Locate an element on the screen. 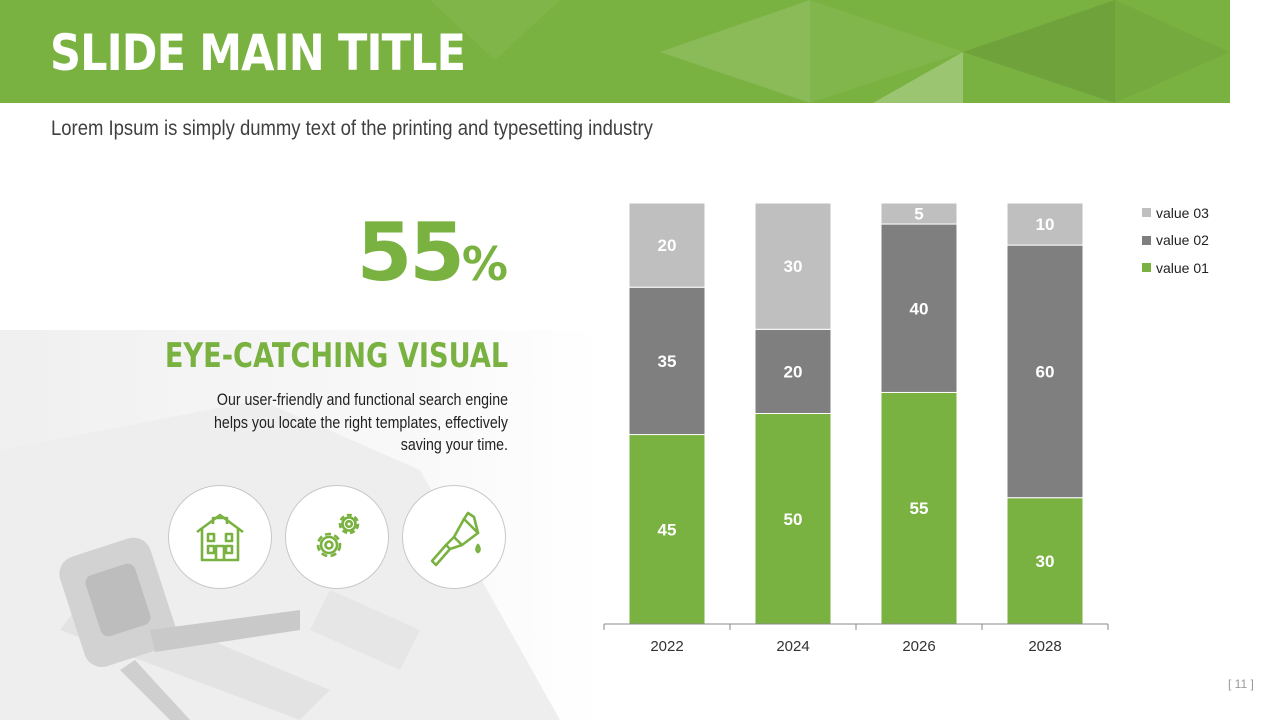 Image resolution: width=1280 pixels, height=720 pixels. data-label-2024-value-01: 50 is located at coordinates (793, 519).